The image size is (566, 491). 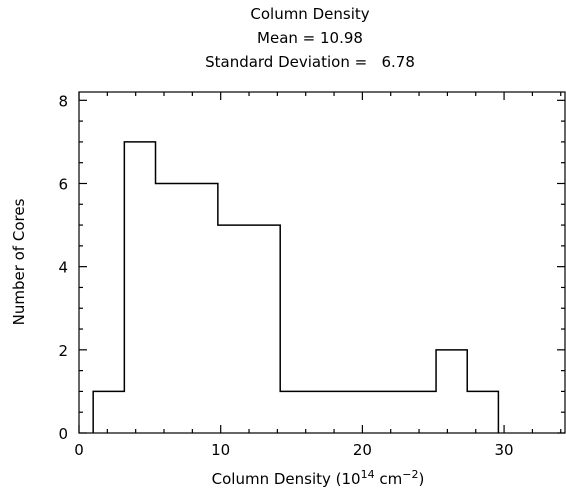 What do you see at coordinates (63, 351) in the screenshot?
I see `y-tick-label: 2` at bounding box center [63, 351].